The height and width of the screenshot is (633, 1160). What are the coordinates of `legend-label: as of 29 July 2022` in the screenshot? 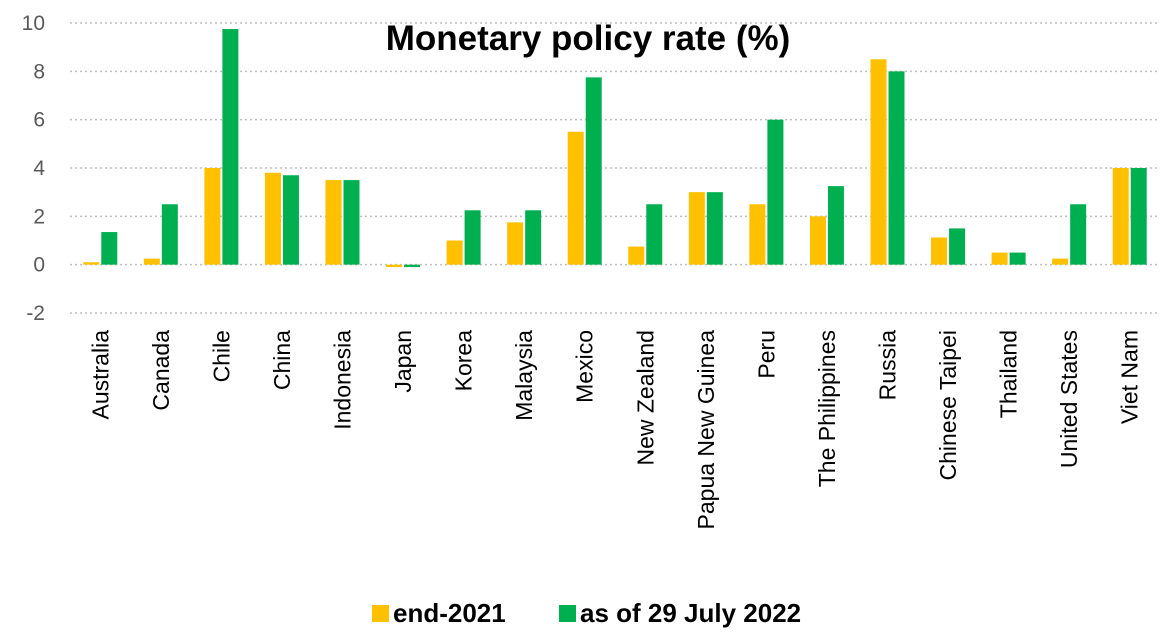 It's located at (690, 613).